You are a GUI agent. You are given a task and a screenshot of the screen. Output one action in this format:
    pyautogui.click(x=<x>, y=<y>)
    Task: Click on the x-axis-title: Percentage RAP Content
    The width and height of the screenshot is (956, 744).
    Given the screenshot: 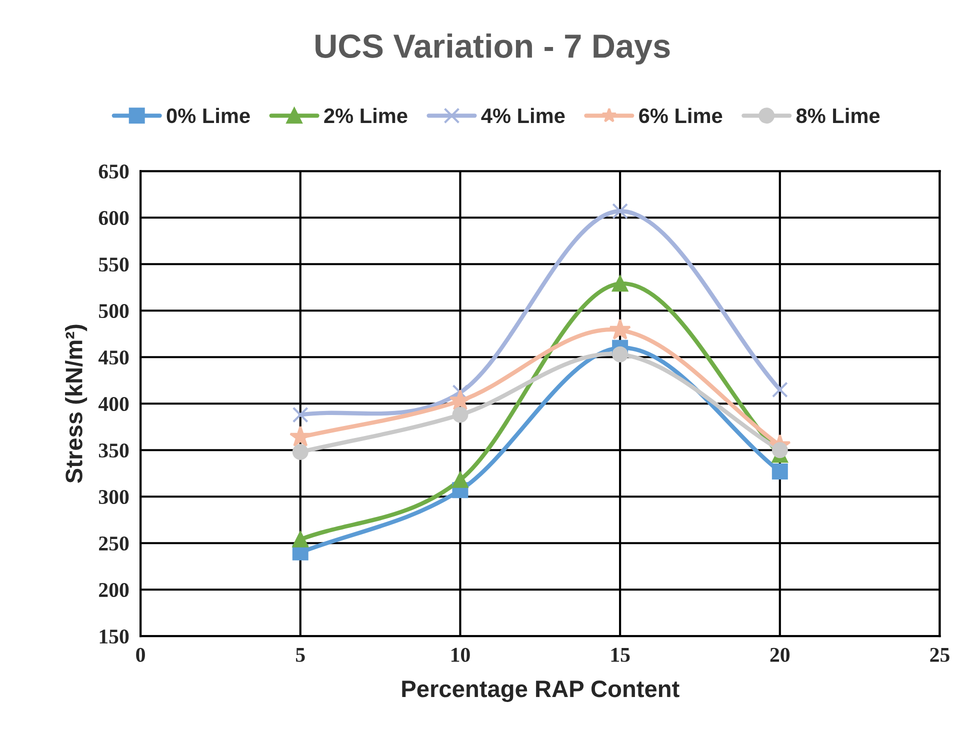 What is the action you would take?
    pyautogui.click(x=541, y=691)
    